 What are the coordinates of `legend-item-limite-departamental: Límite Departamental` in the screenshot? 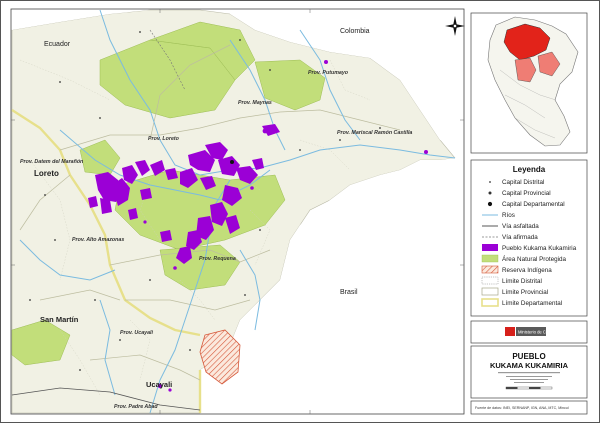 It's located at (521, 302).